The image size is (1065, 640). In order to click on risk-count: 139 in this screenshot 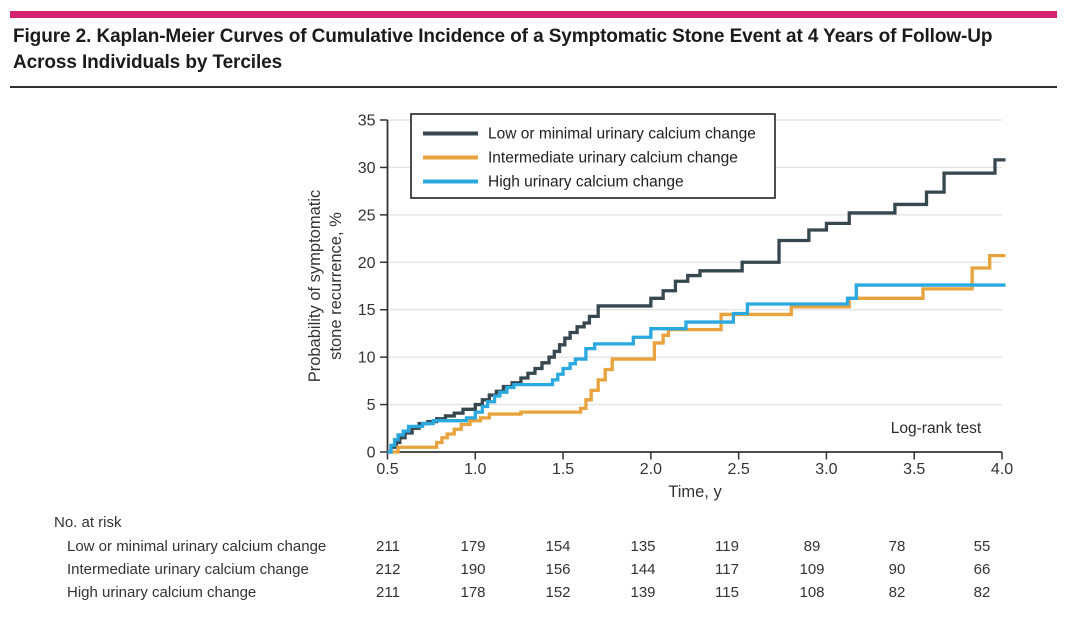, I will do `click(643, 592)`.